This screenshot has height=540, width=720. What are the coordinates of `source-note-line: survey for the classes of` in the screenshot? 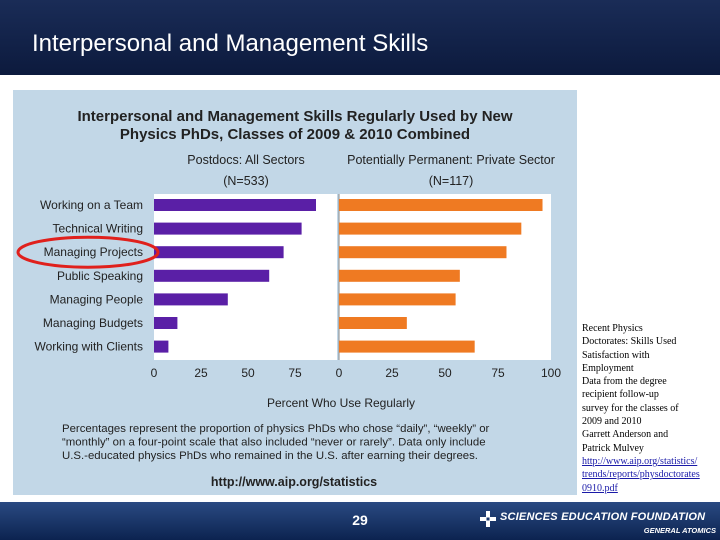 It's located at (630, 408).